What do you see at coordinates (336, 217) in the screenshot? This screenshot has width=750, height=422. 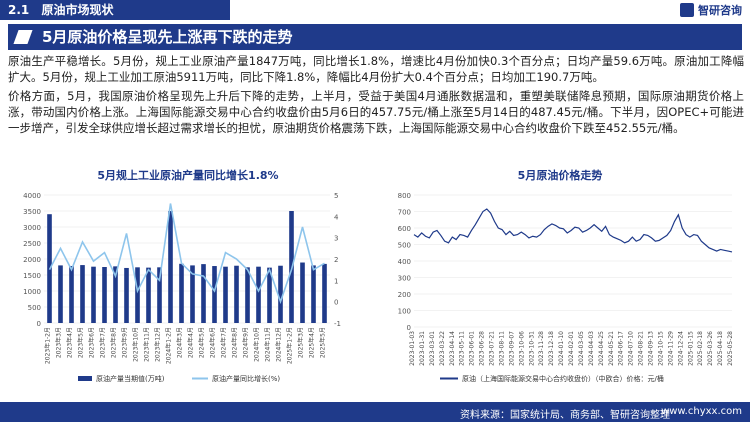 I see `y-right-tick-label: 4` at bounding box center [336, 217].